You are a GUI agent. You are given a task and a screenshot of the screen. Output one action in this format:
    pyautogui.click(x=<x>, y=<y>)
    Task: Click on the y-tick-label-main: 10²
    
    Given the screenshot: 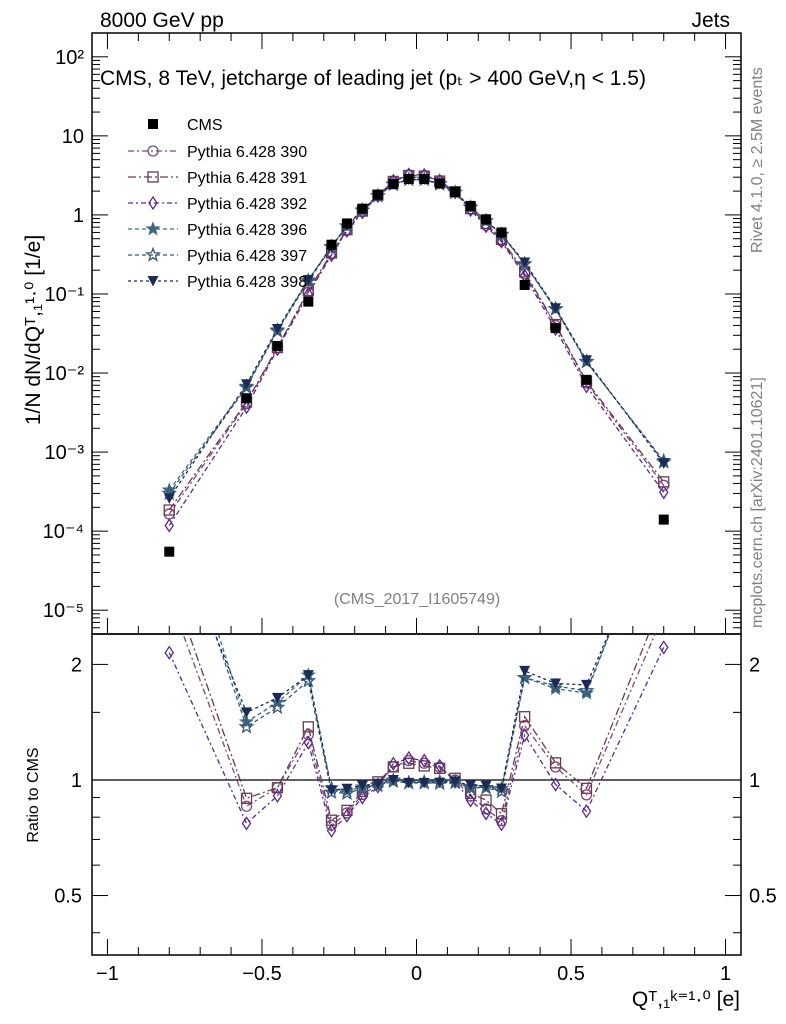 What is the action you would take?
    pyautogui.click(x=69, y=58)
    